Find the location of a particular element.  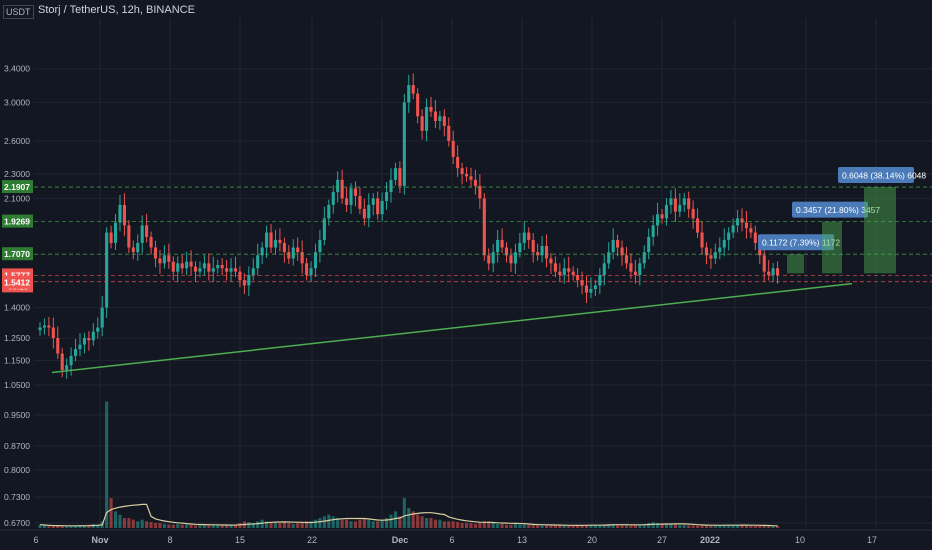

currency-tag: USDT is located at coordinates (18, 12).